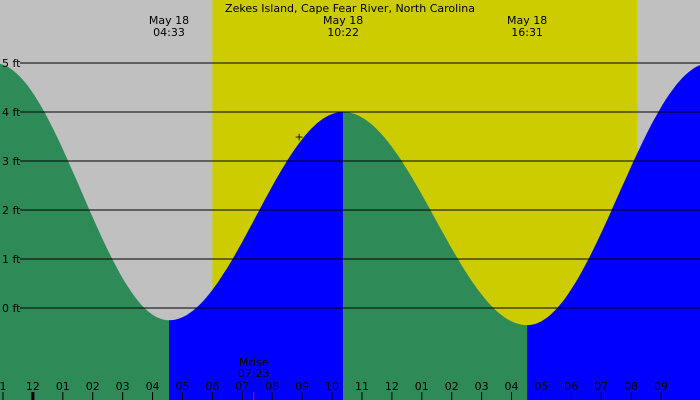  I want to click on midnight-marker, so click(33, 396).